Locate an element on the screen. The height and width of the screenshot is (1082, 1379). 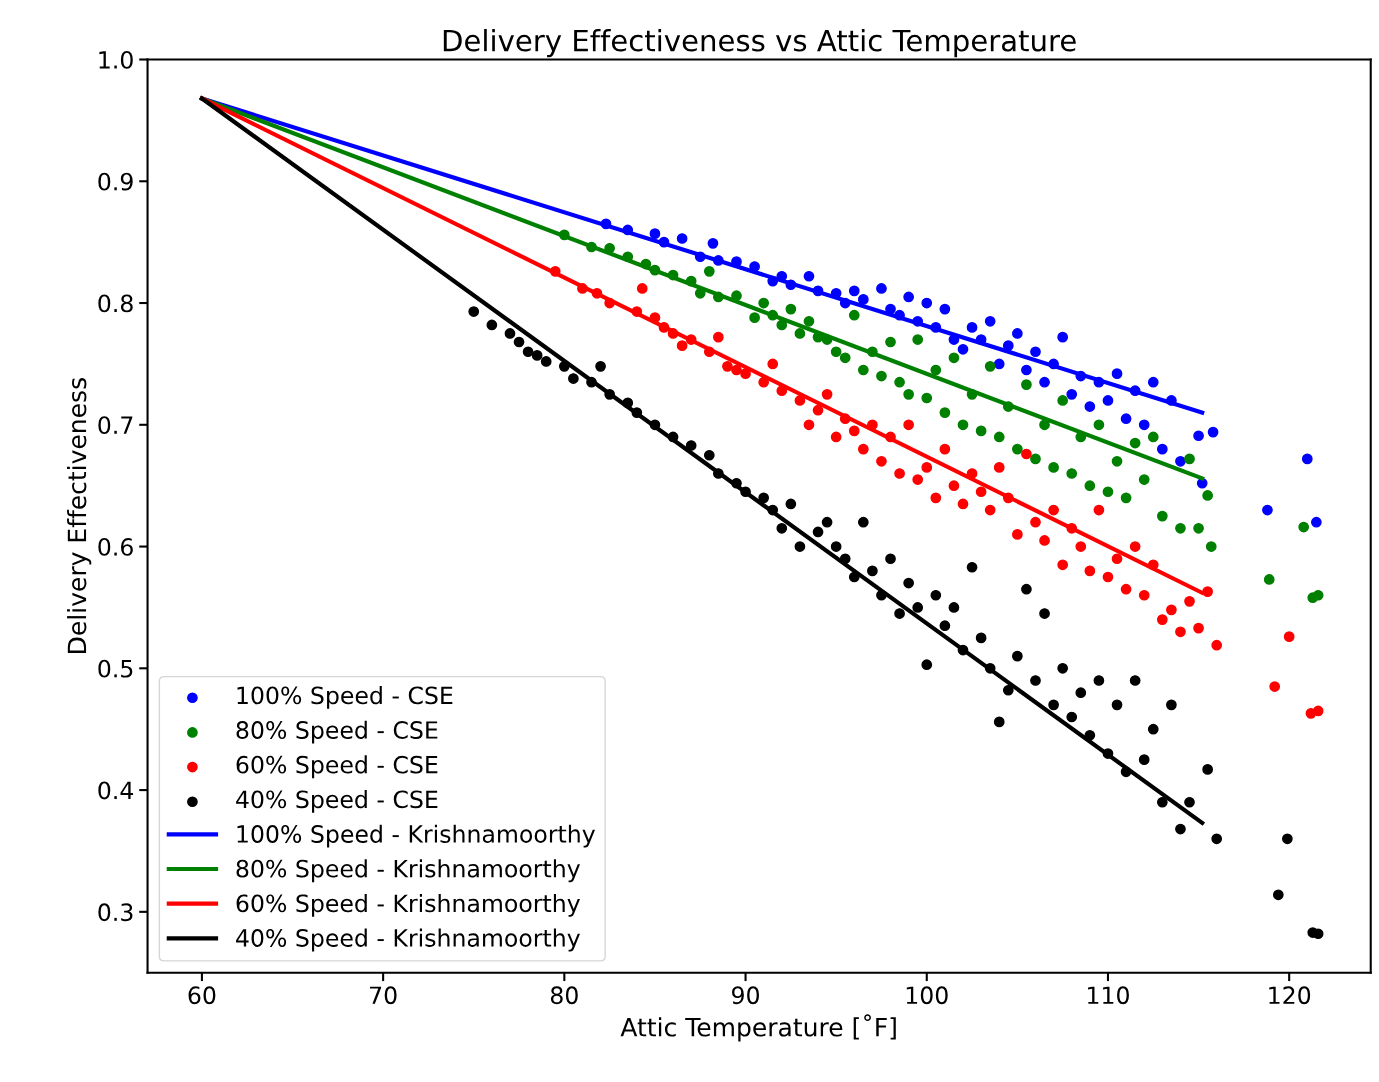
legend-label: 100% Speed - Krishnamoorthy is located at coordinates (416, 836).